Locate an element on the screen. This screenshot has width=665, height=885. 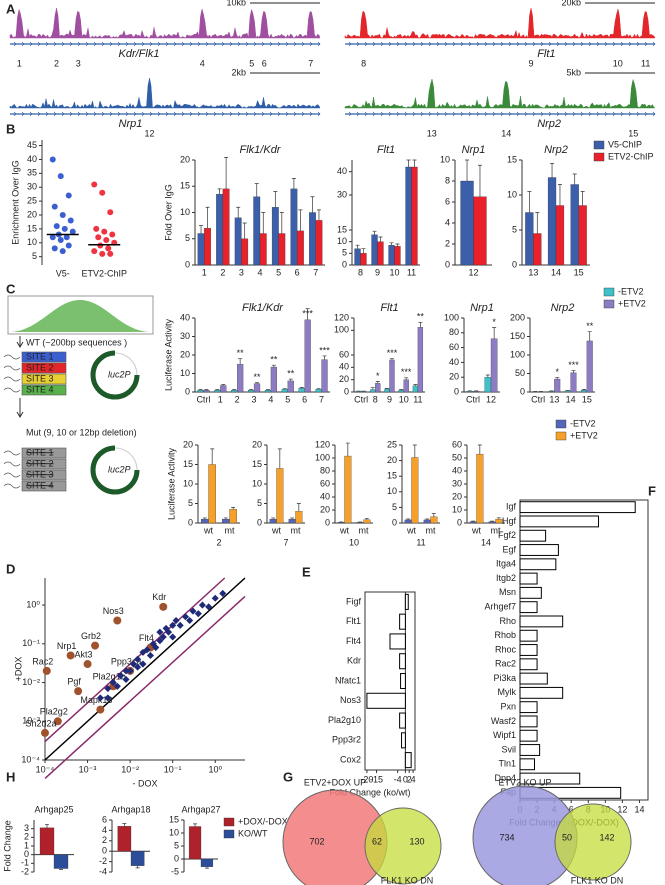
y-tick-label: 10⁰ is located at coordinates (33, 604).